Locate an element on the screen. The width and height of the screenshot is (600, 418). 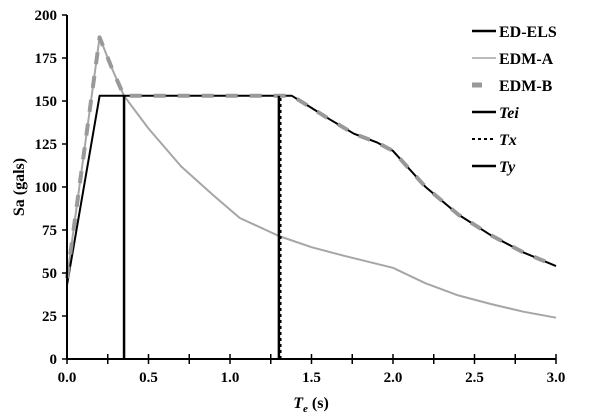
y-axis-title: Sa (gals) is located at coordinates (19, 187).